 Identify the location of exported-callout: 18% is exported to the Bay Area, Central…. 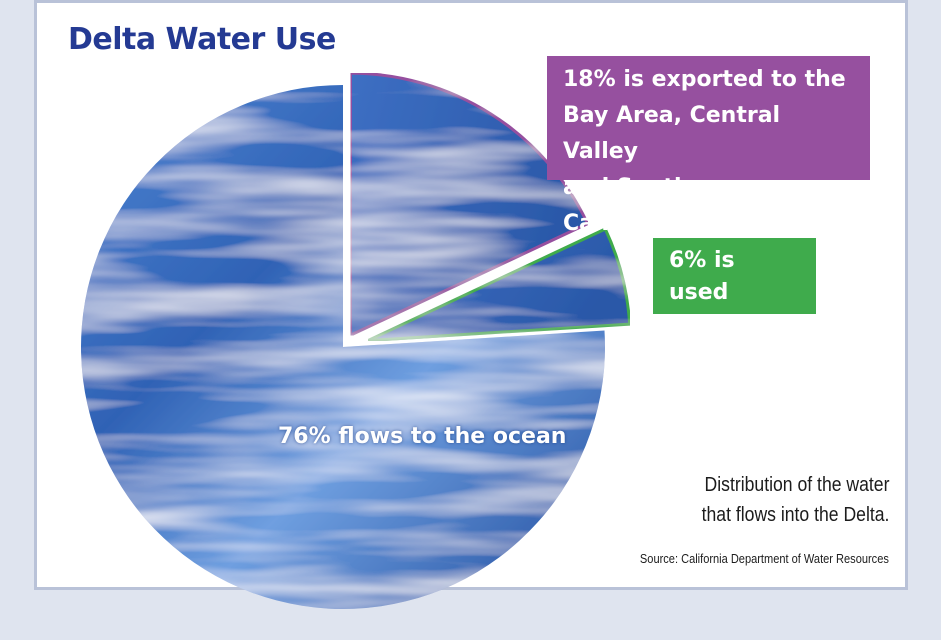
(708, 146).